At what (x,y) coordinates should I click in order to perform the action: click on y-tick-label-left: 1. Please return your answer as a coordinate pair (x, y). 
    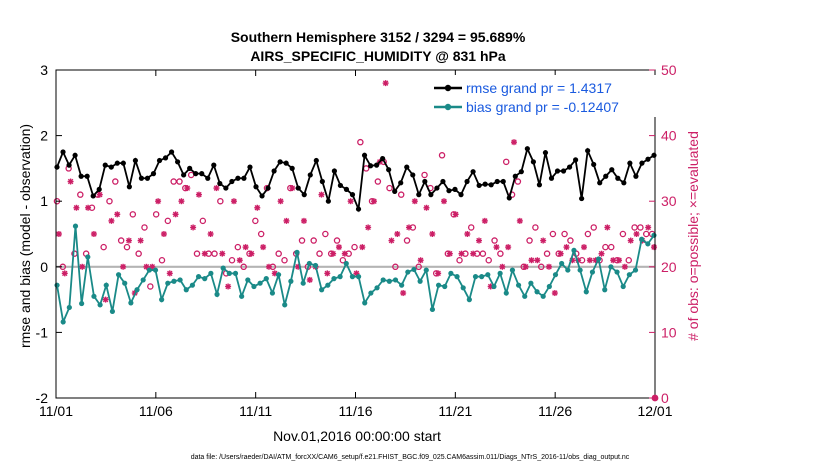
    Looking at the image, I should click on (44, 201).